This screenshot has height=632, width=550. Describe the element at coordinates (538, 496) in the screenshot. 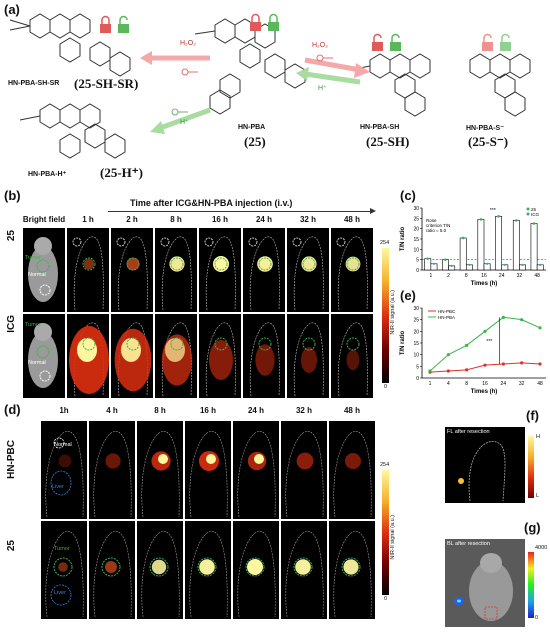

I see `cbar-f-min: L` at that location.